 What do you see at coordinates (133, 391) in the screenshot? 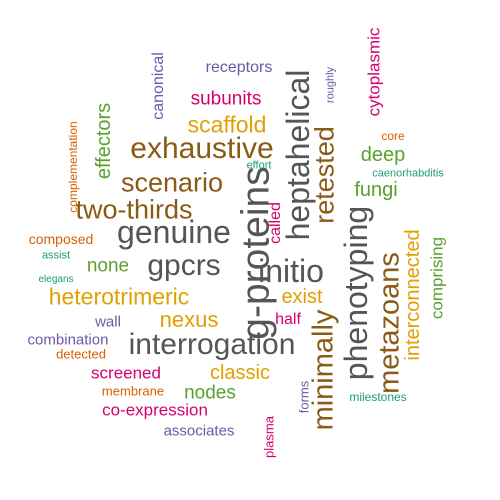
I see `word-membrane: membrane` at bounding box center [133, 391].